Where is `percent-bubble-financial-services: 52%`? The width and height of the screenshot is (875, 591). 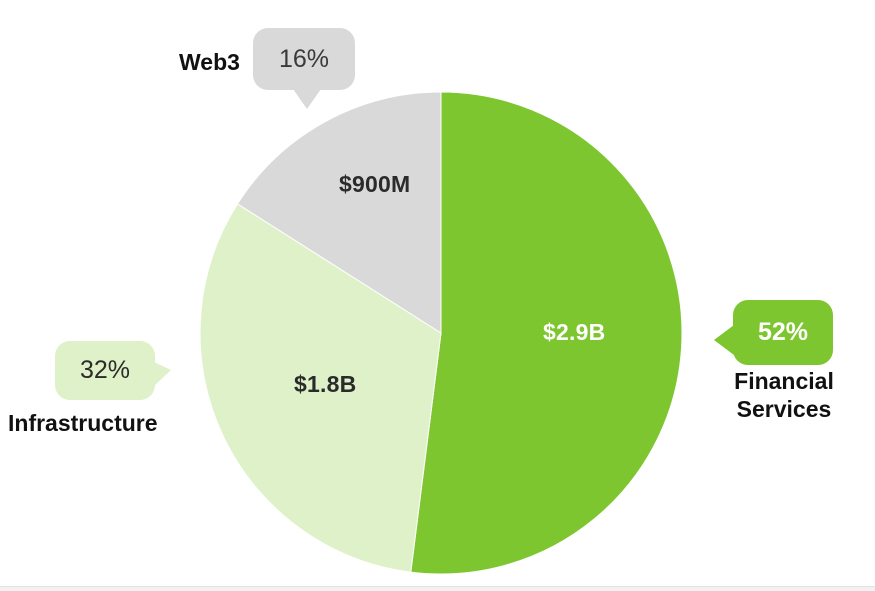
percent-bubble-financial-services: 52% is located at coordinates (773, 332).